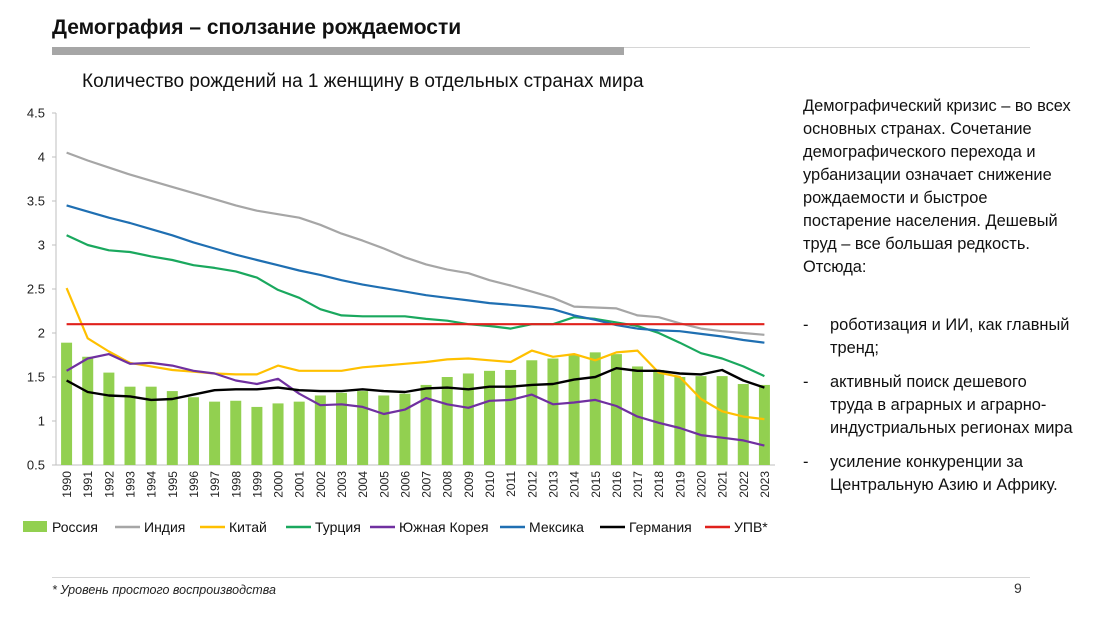 The width and height of the screenshot is (1096, 618). I want to click on title-accent-bar, so click(338, 51).